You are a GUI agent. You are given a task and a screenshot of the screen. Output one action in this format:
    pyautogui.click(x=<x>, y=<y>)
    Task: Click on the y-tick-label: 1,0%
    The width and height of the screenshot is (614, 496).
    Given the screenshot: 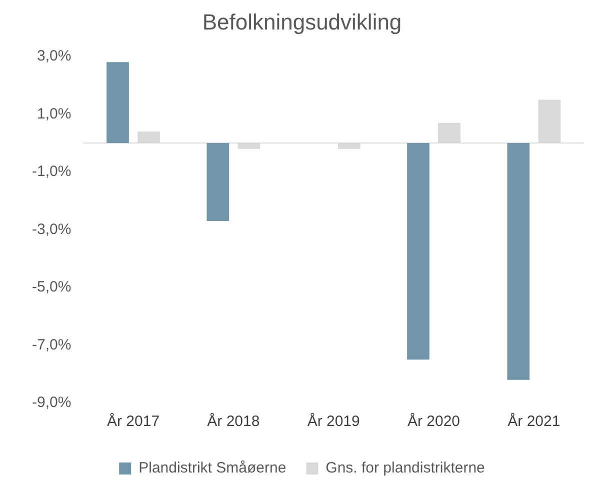 What is the action you would take?
    pyautogui.click(x=54, y=113)
    